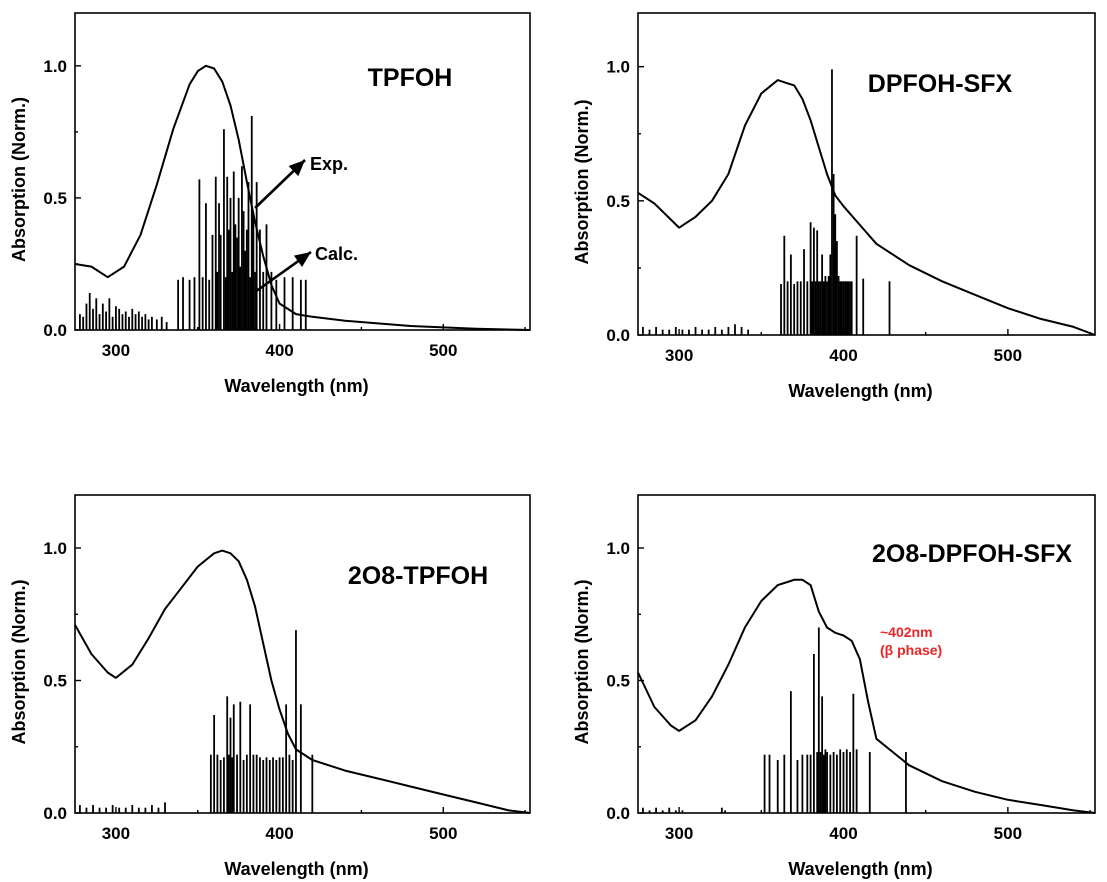  I want to click on annotation-beta-phase: (β phase), so click(911, 650).